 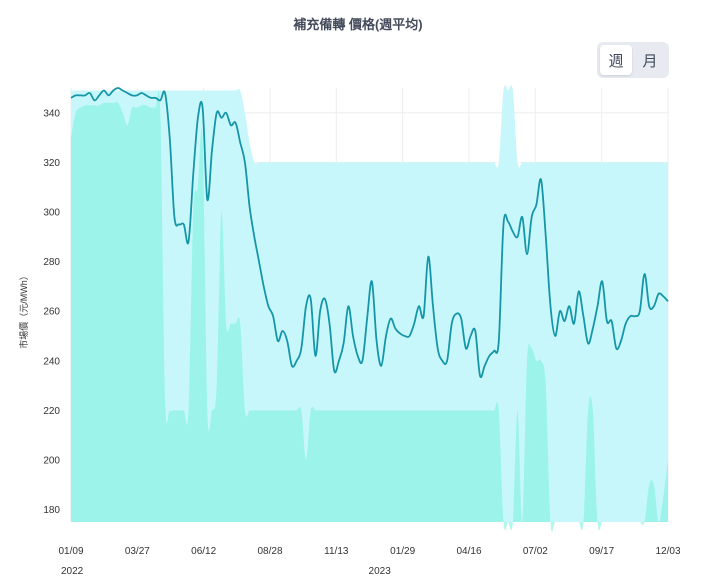 What do you see at coordinates (23, 310) in the screenshot?
I see `y-axis-label: 市場價（元/MWh）` at bounding box center [23, 310].